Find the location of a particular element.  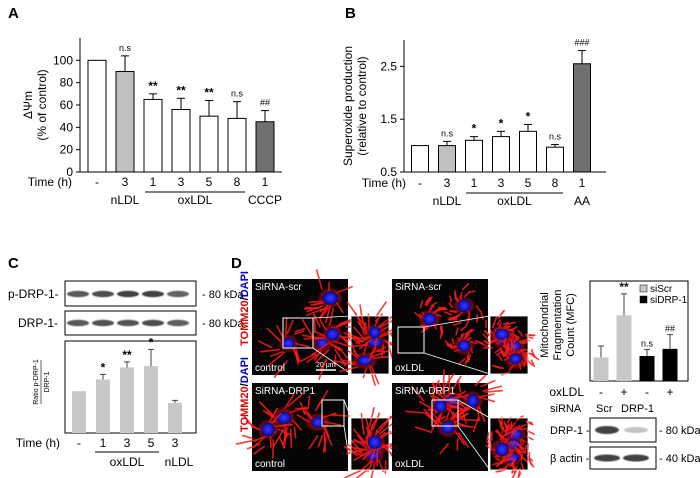

stain-label-top: TOMM20/DAPI is located at coordinates (245, 308).